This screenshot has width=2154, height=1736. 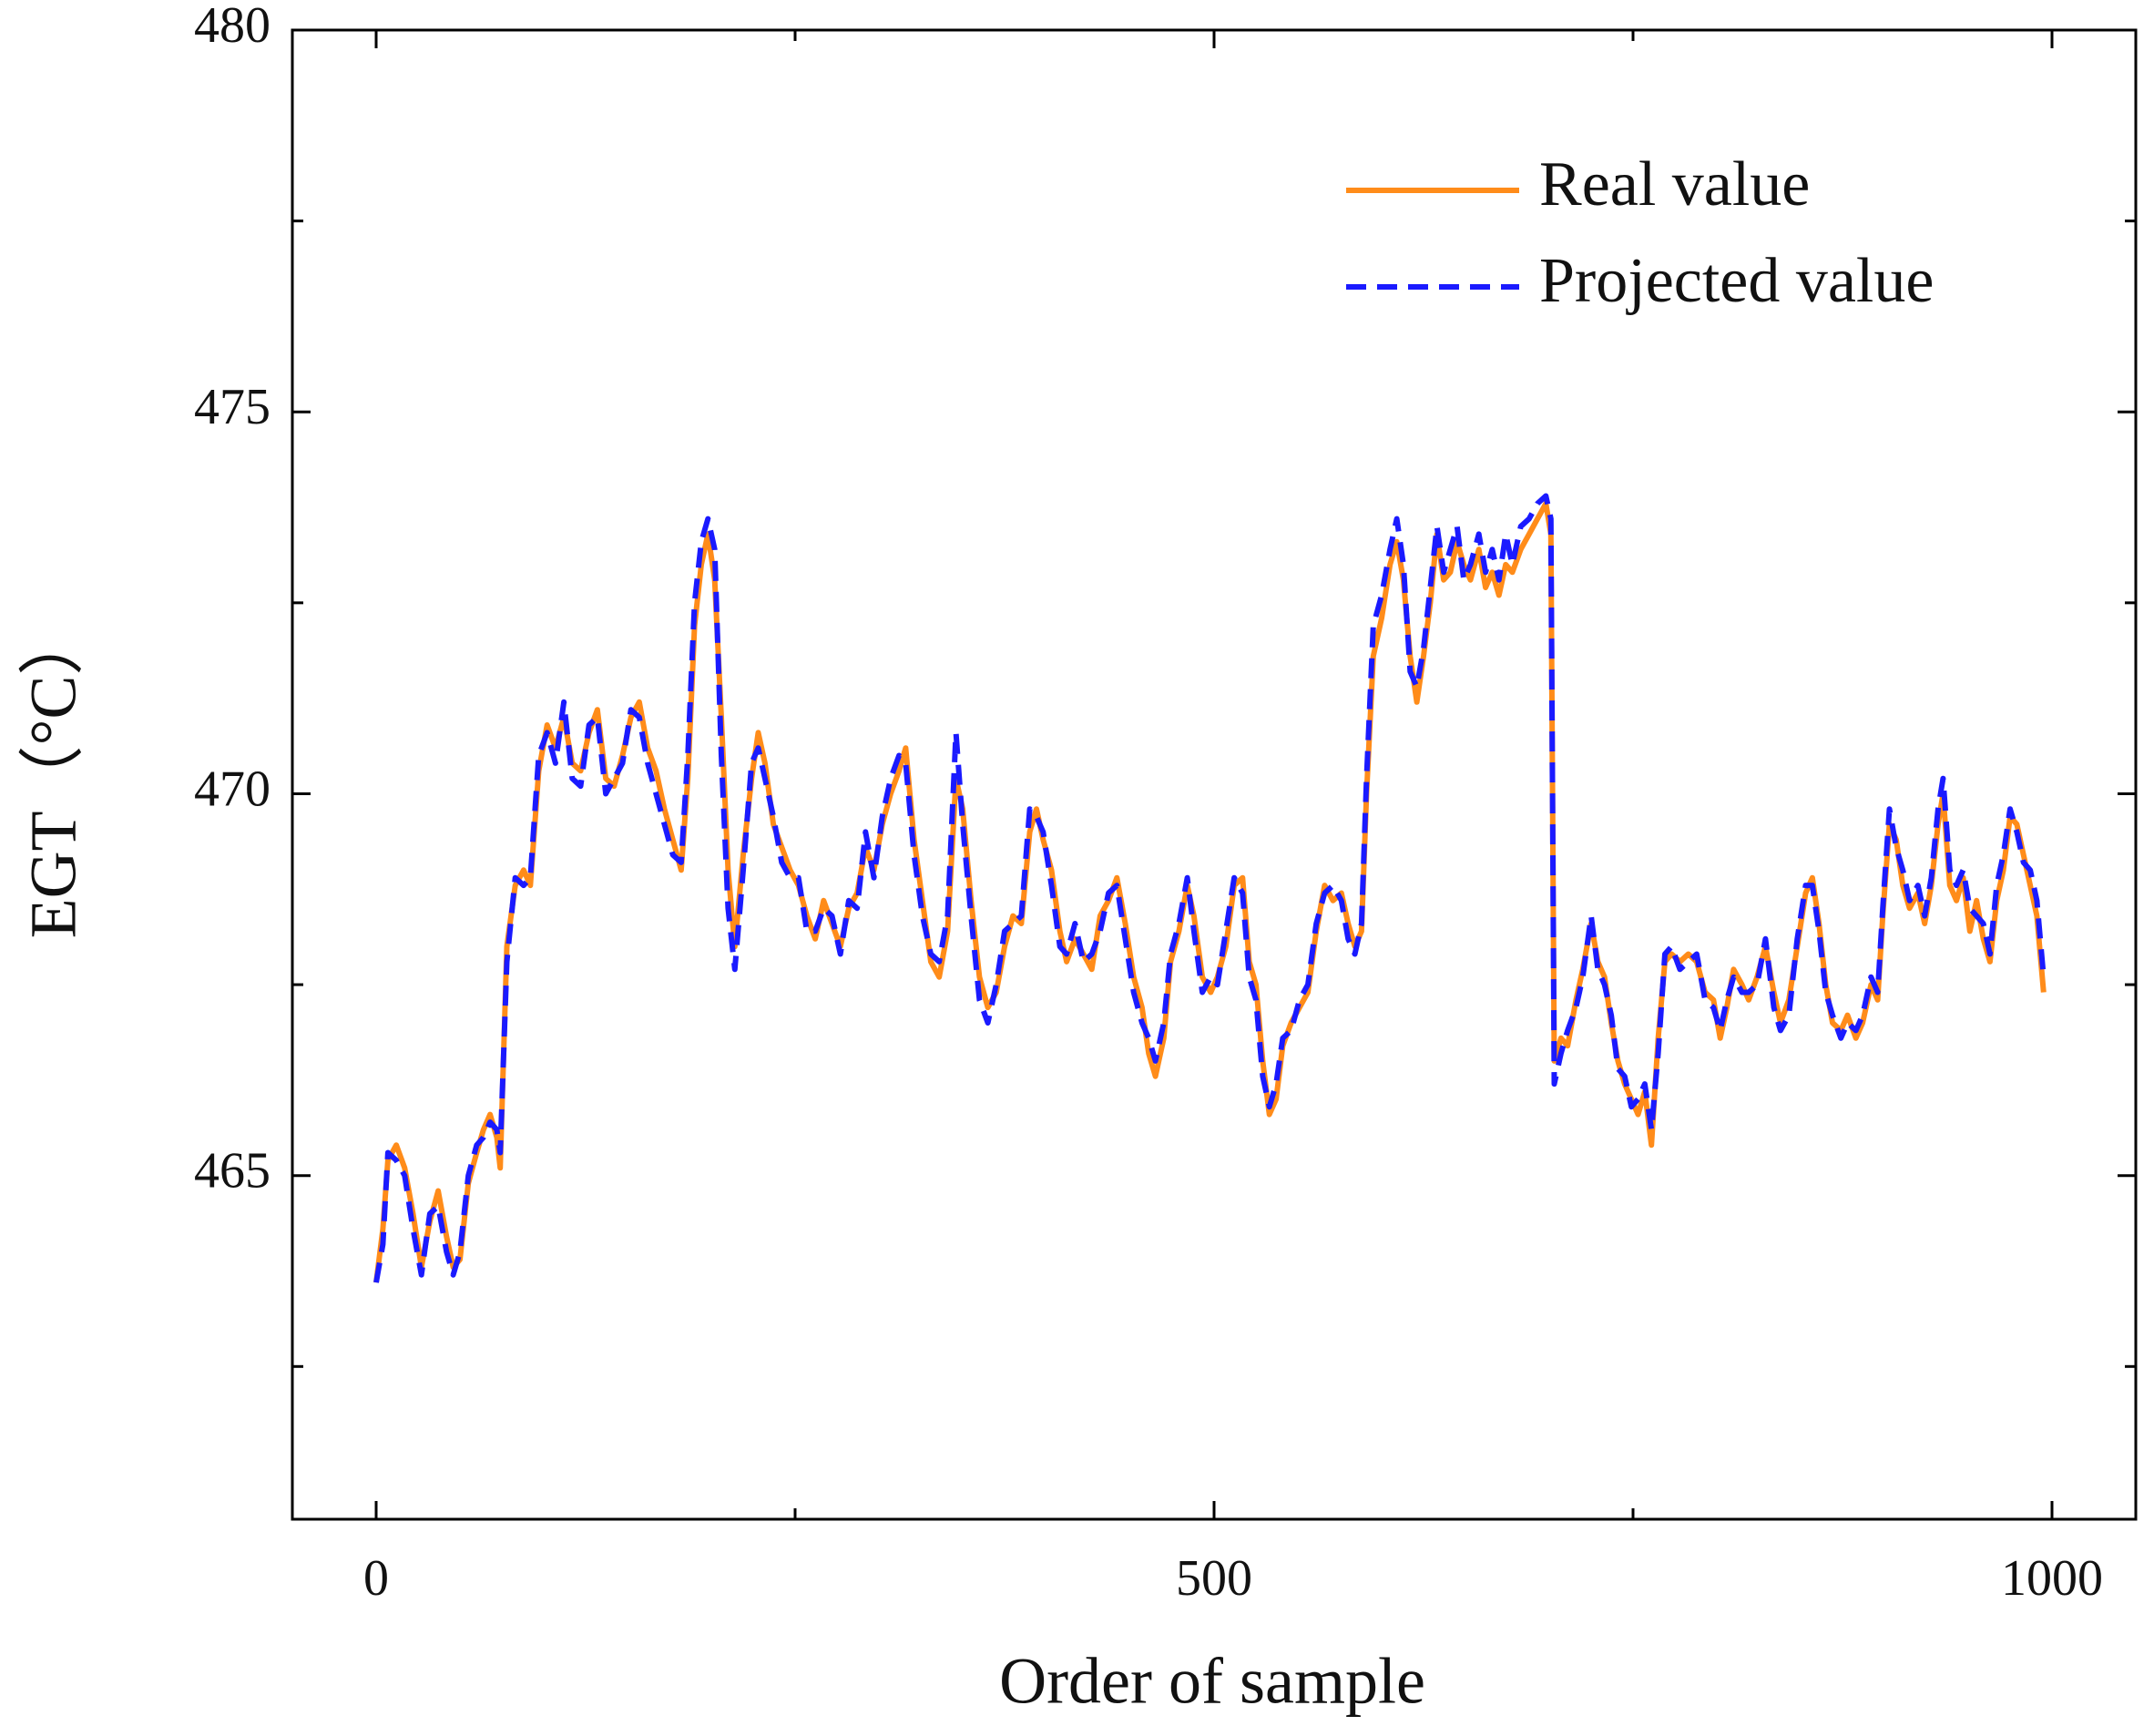 What do you see at coordinates (2052, 1579) in the screenshot?
I see `x-tick-label: 1000` at bounding box center [2052, 1579].